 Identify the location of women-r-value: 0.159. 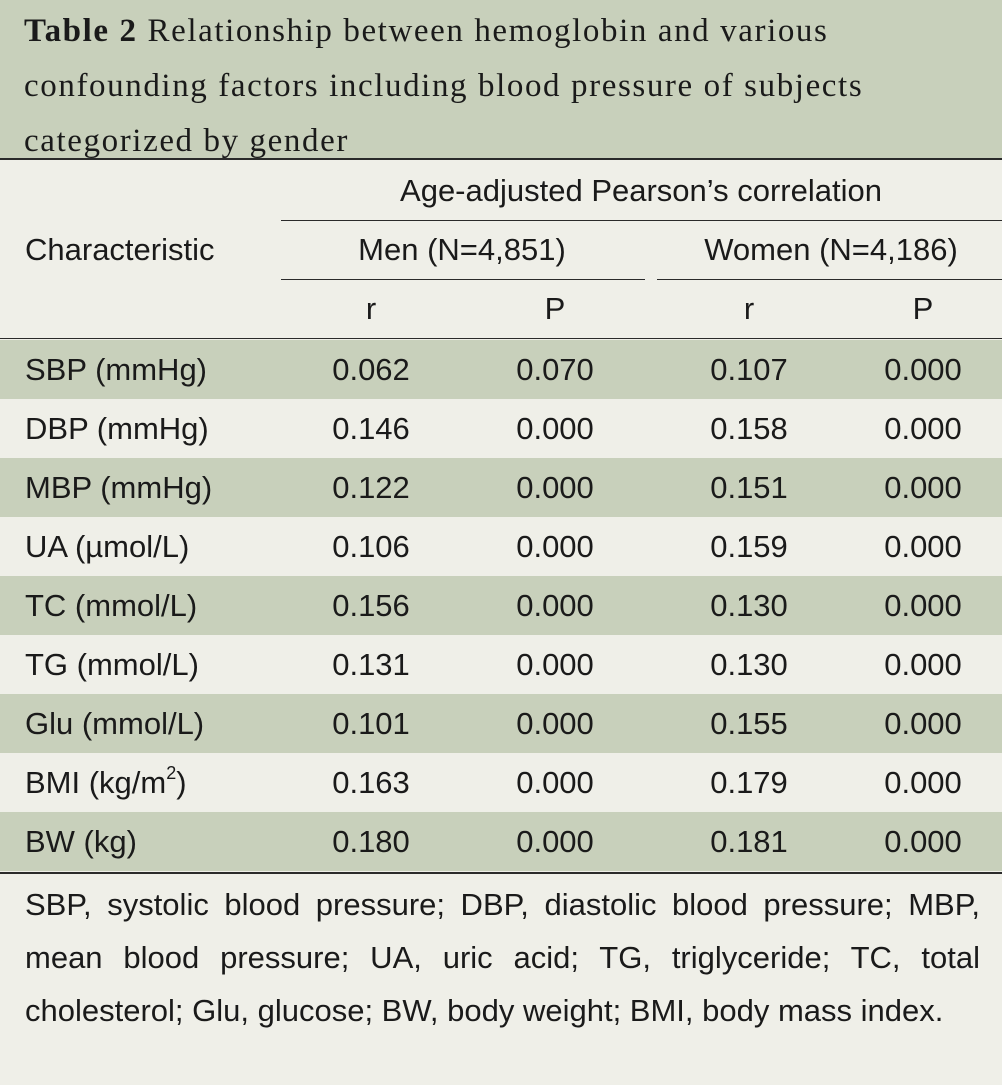
(749, 546).